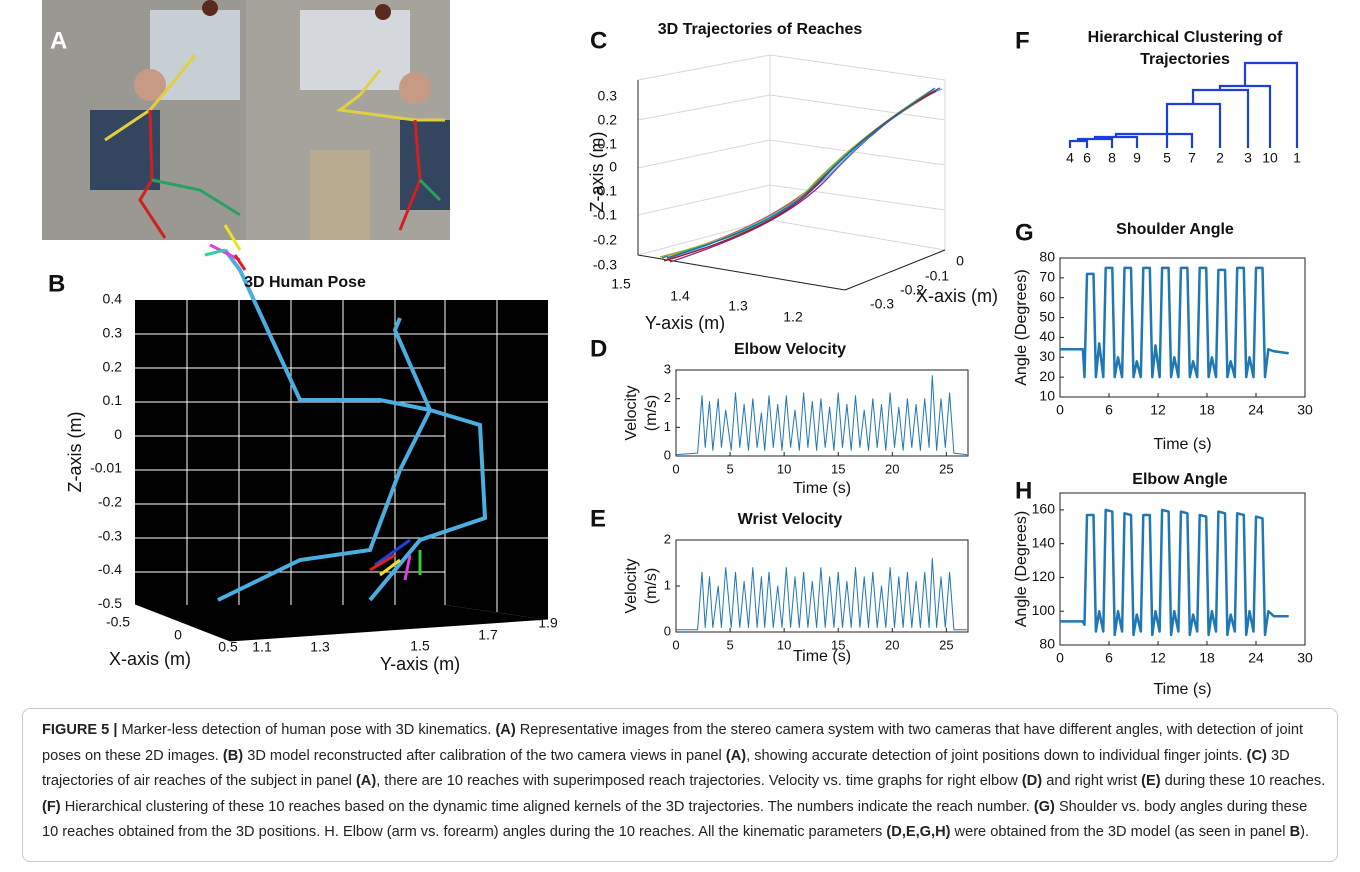 The width and height of the screenshot is (1360, 872). Describe the element at coordinates (667, 397) in the screenshot. I see `y-tick-label: 2` at that location.